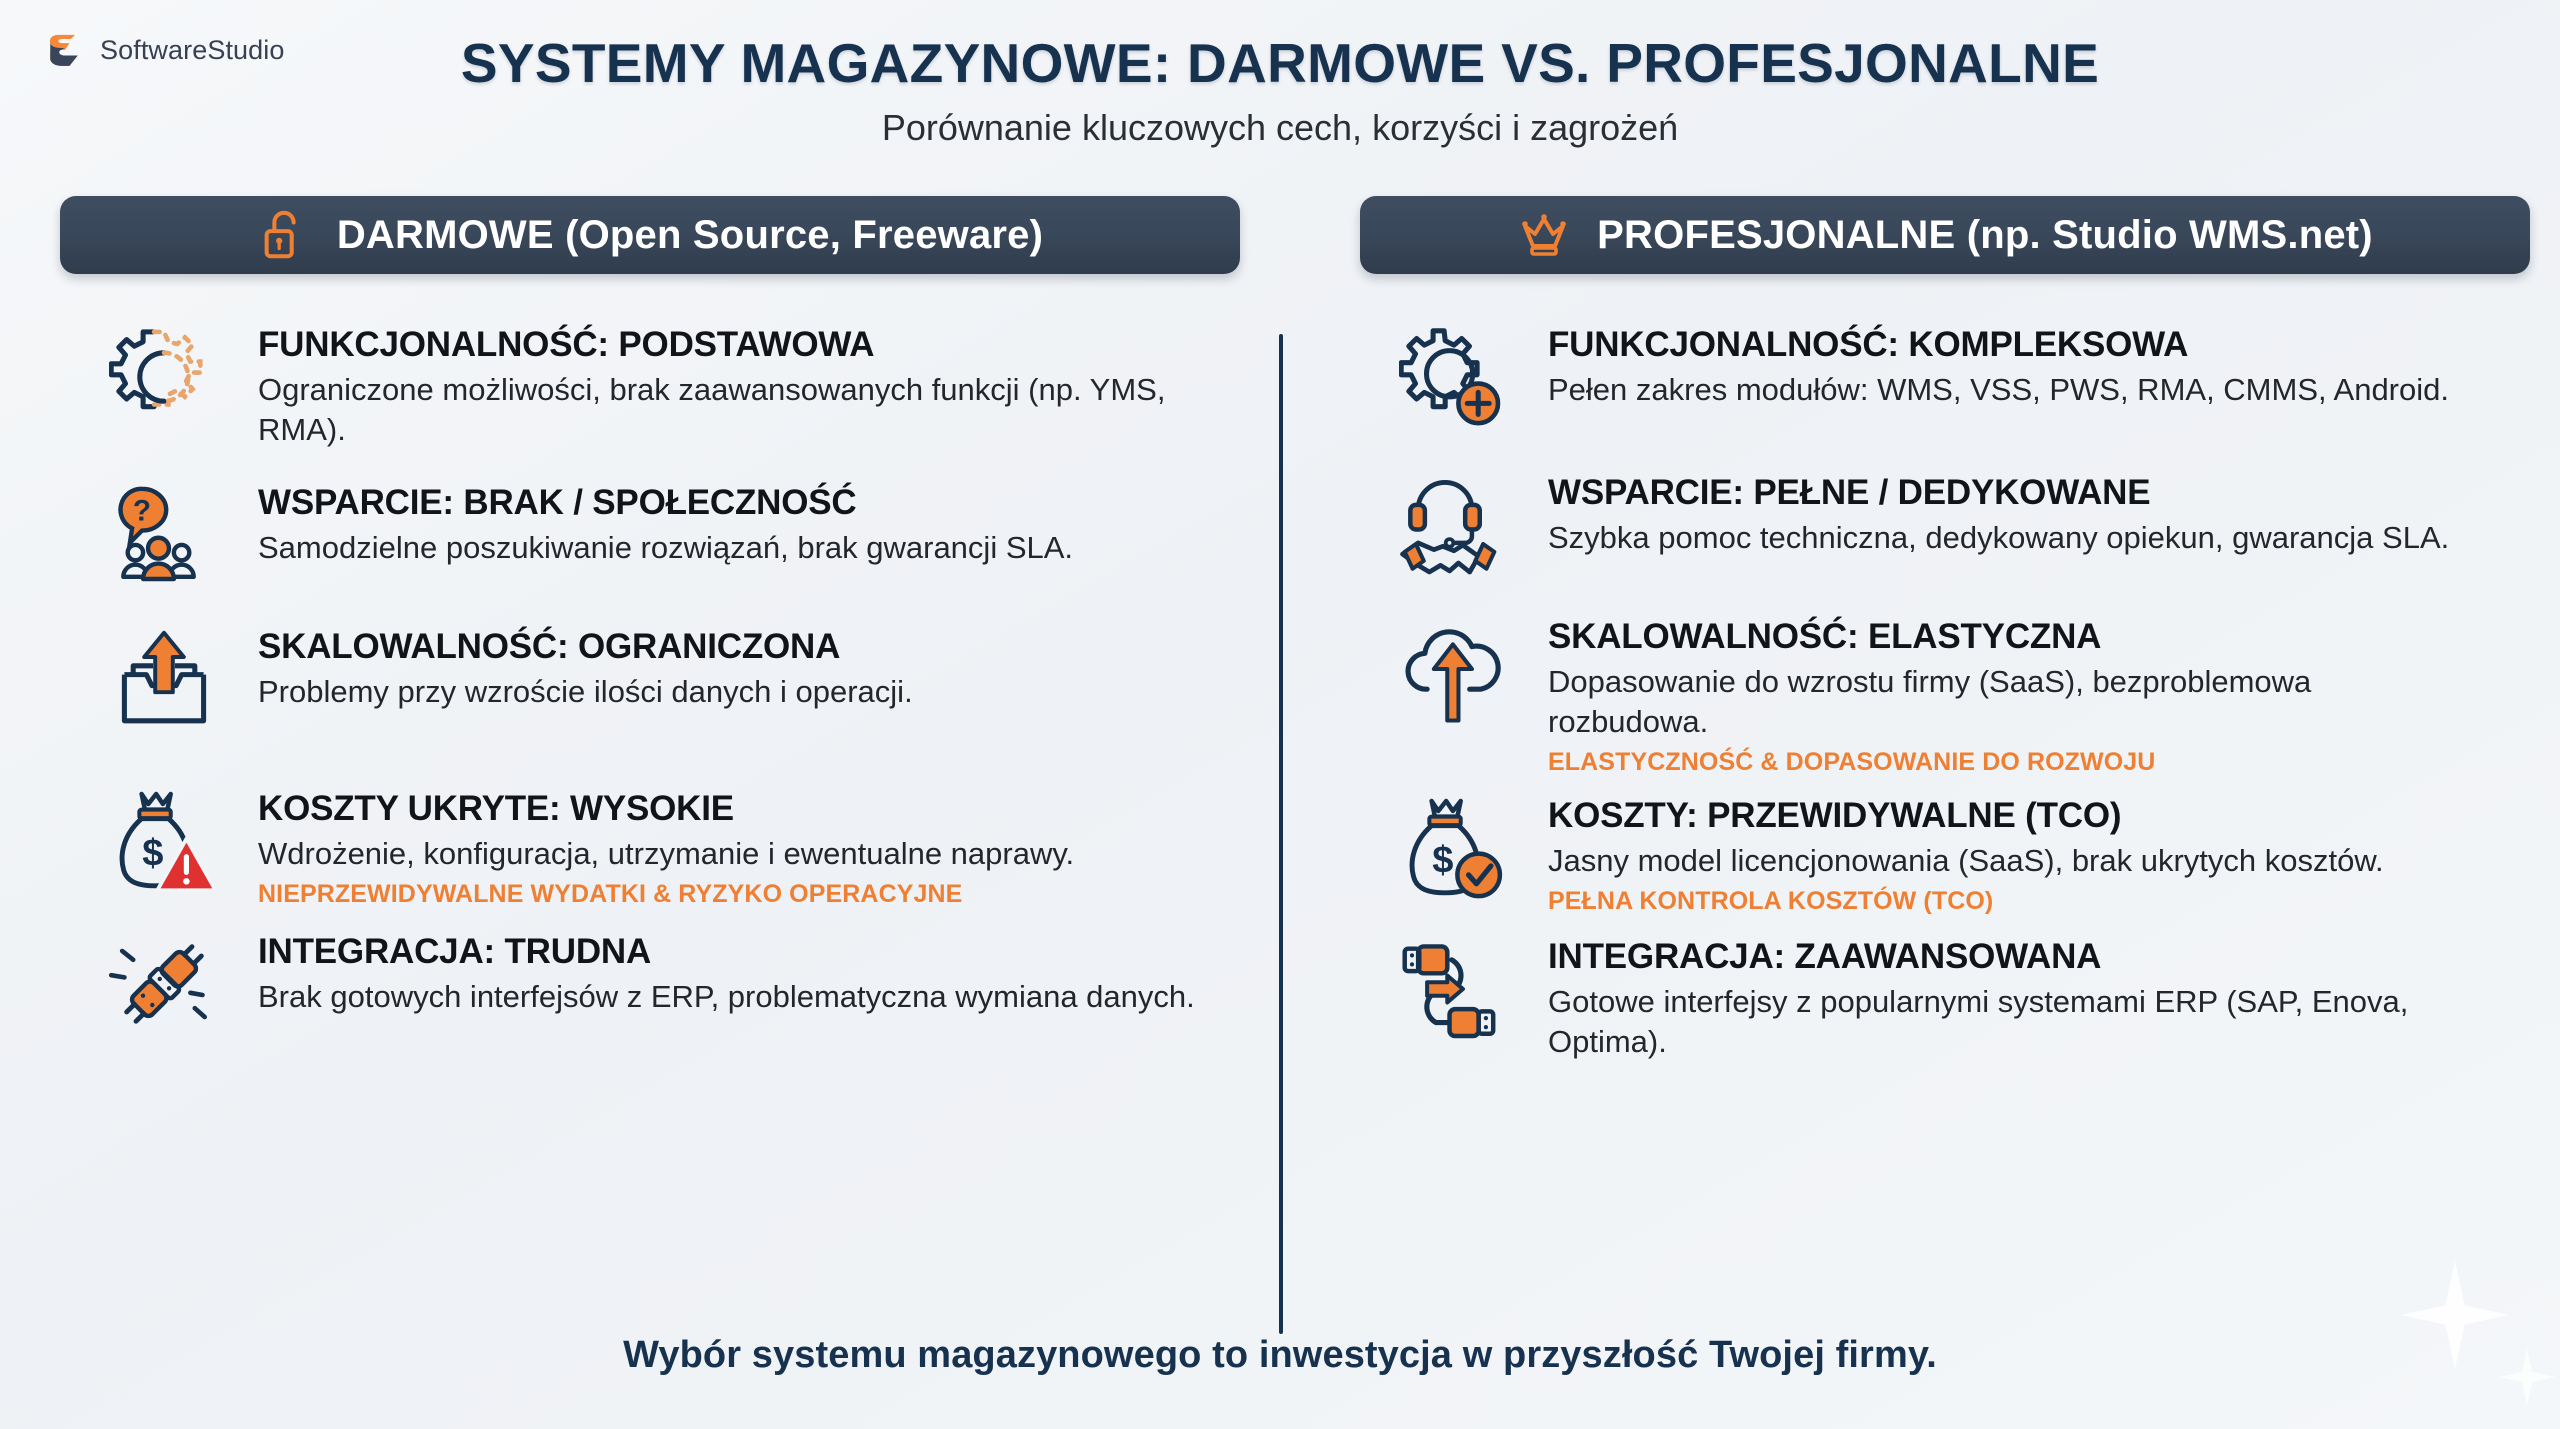  Describe the element at coordinates (64, 50) in the screenshot. I see `softwarestudio-s-logo-icon` at that location.